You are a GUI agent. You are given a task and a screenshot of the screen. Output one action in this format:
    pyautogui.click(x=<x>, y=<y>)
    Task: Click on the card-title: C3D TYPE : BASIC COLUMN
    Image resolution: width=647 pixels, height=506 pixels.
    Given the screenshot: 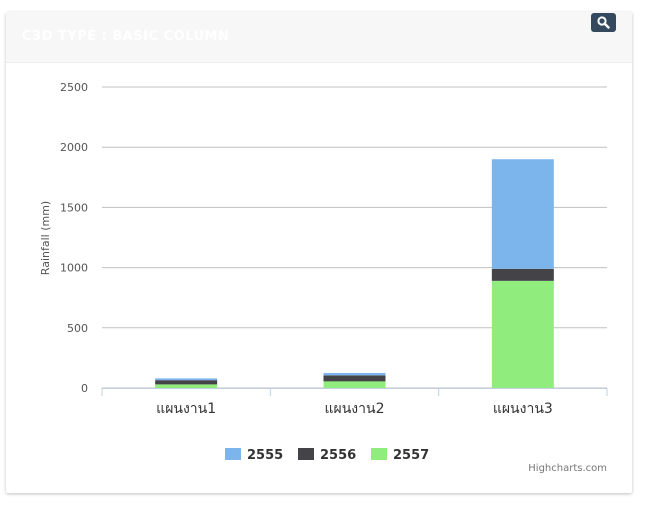 What is the action you would take?
    pyautogui.click(x=126, y=36)
    